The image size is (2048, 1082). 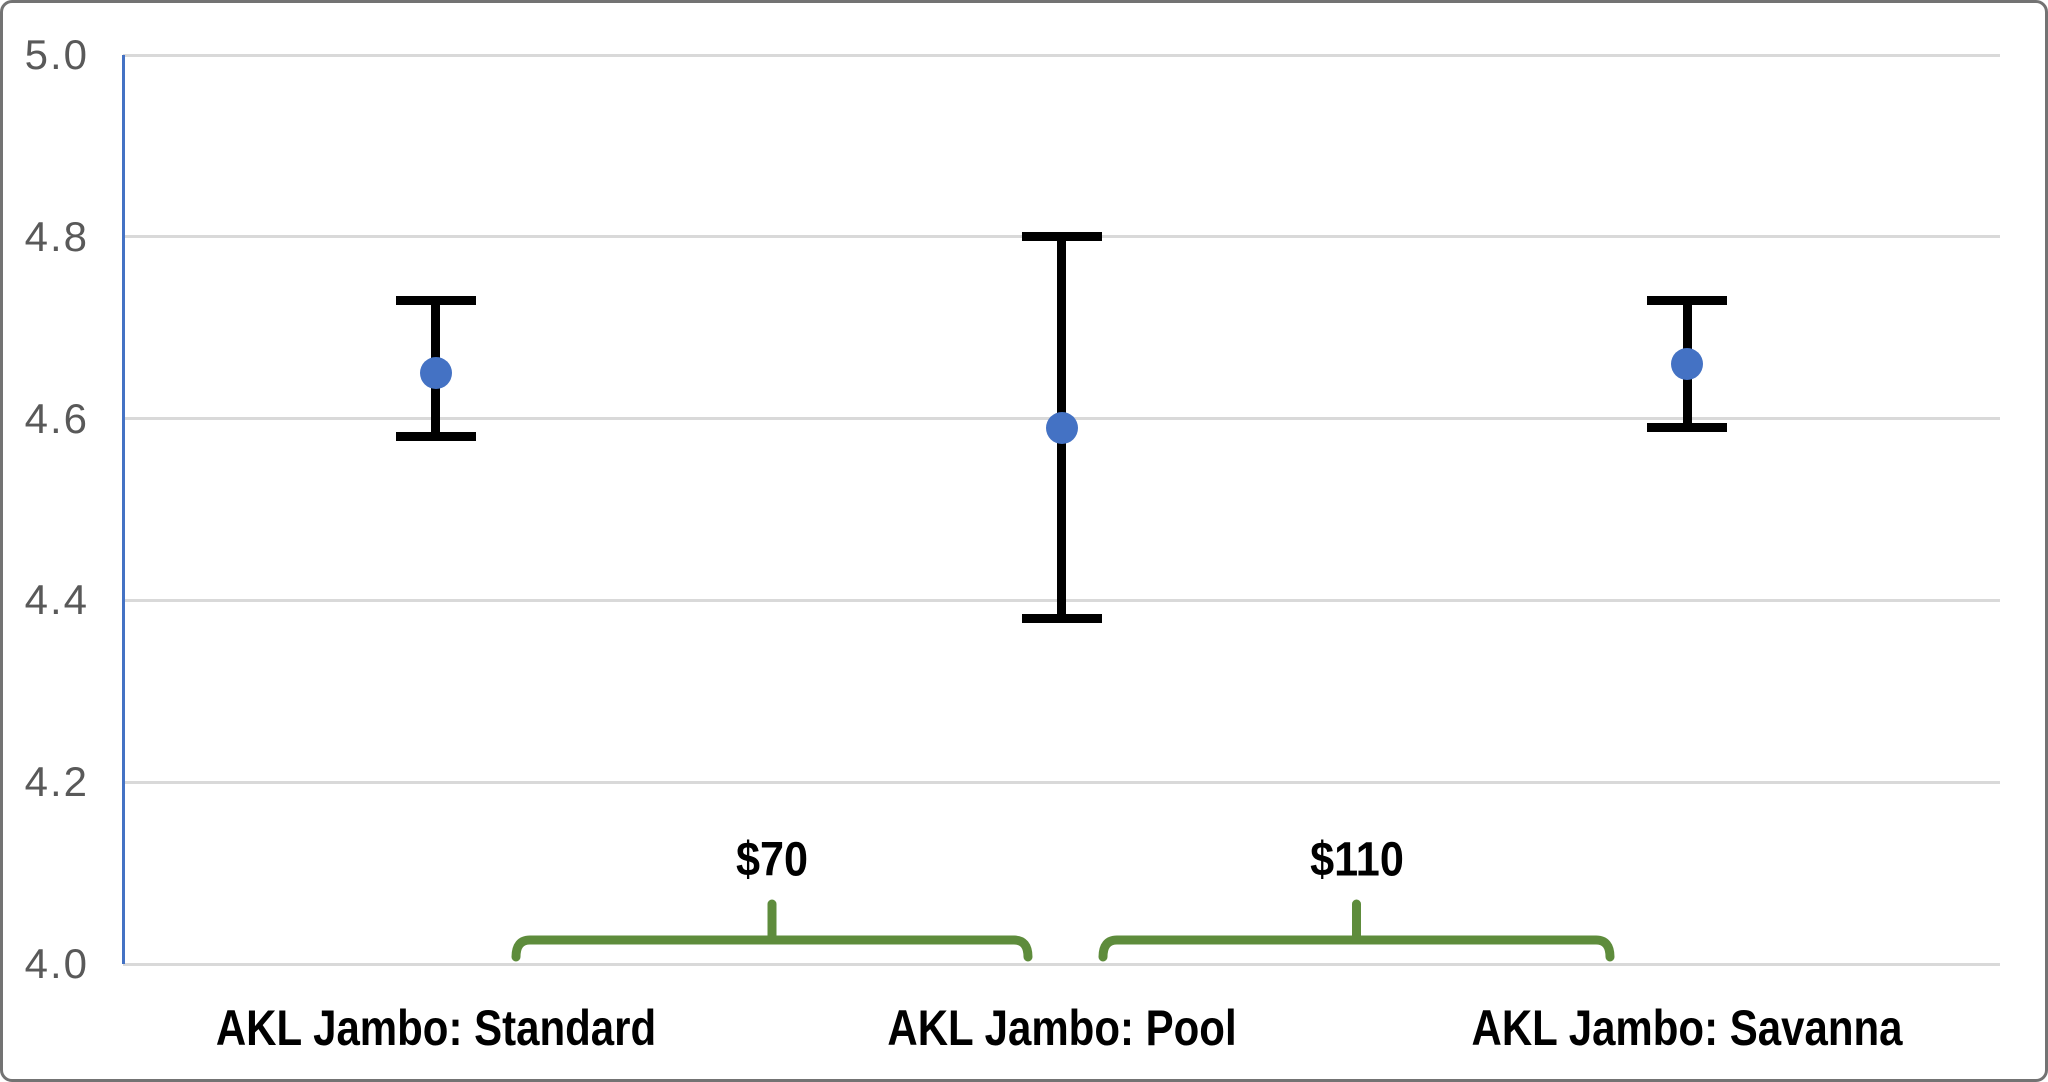 I want to click on brace-annotations-layer, so click(x=1063, y=930).